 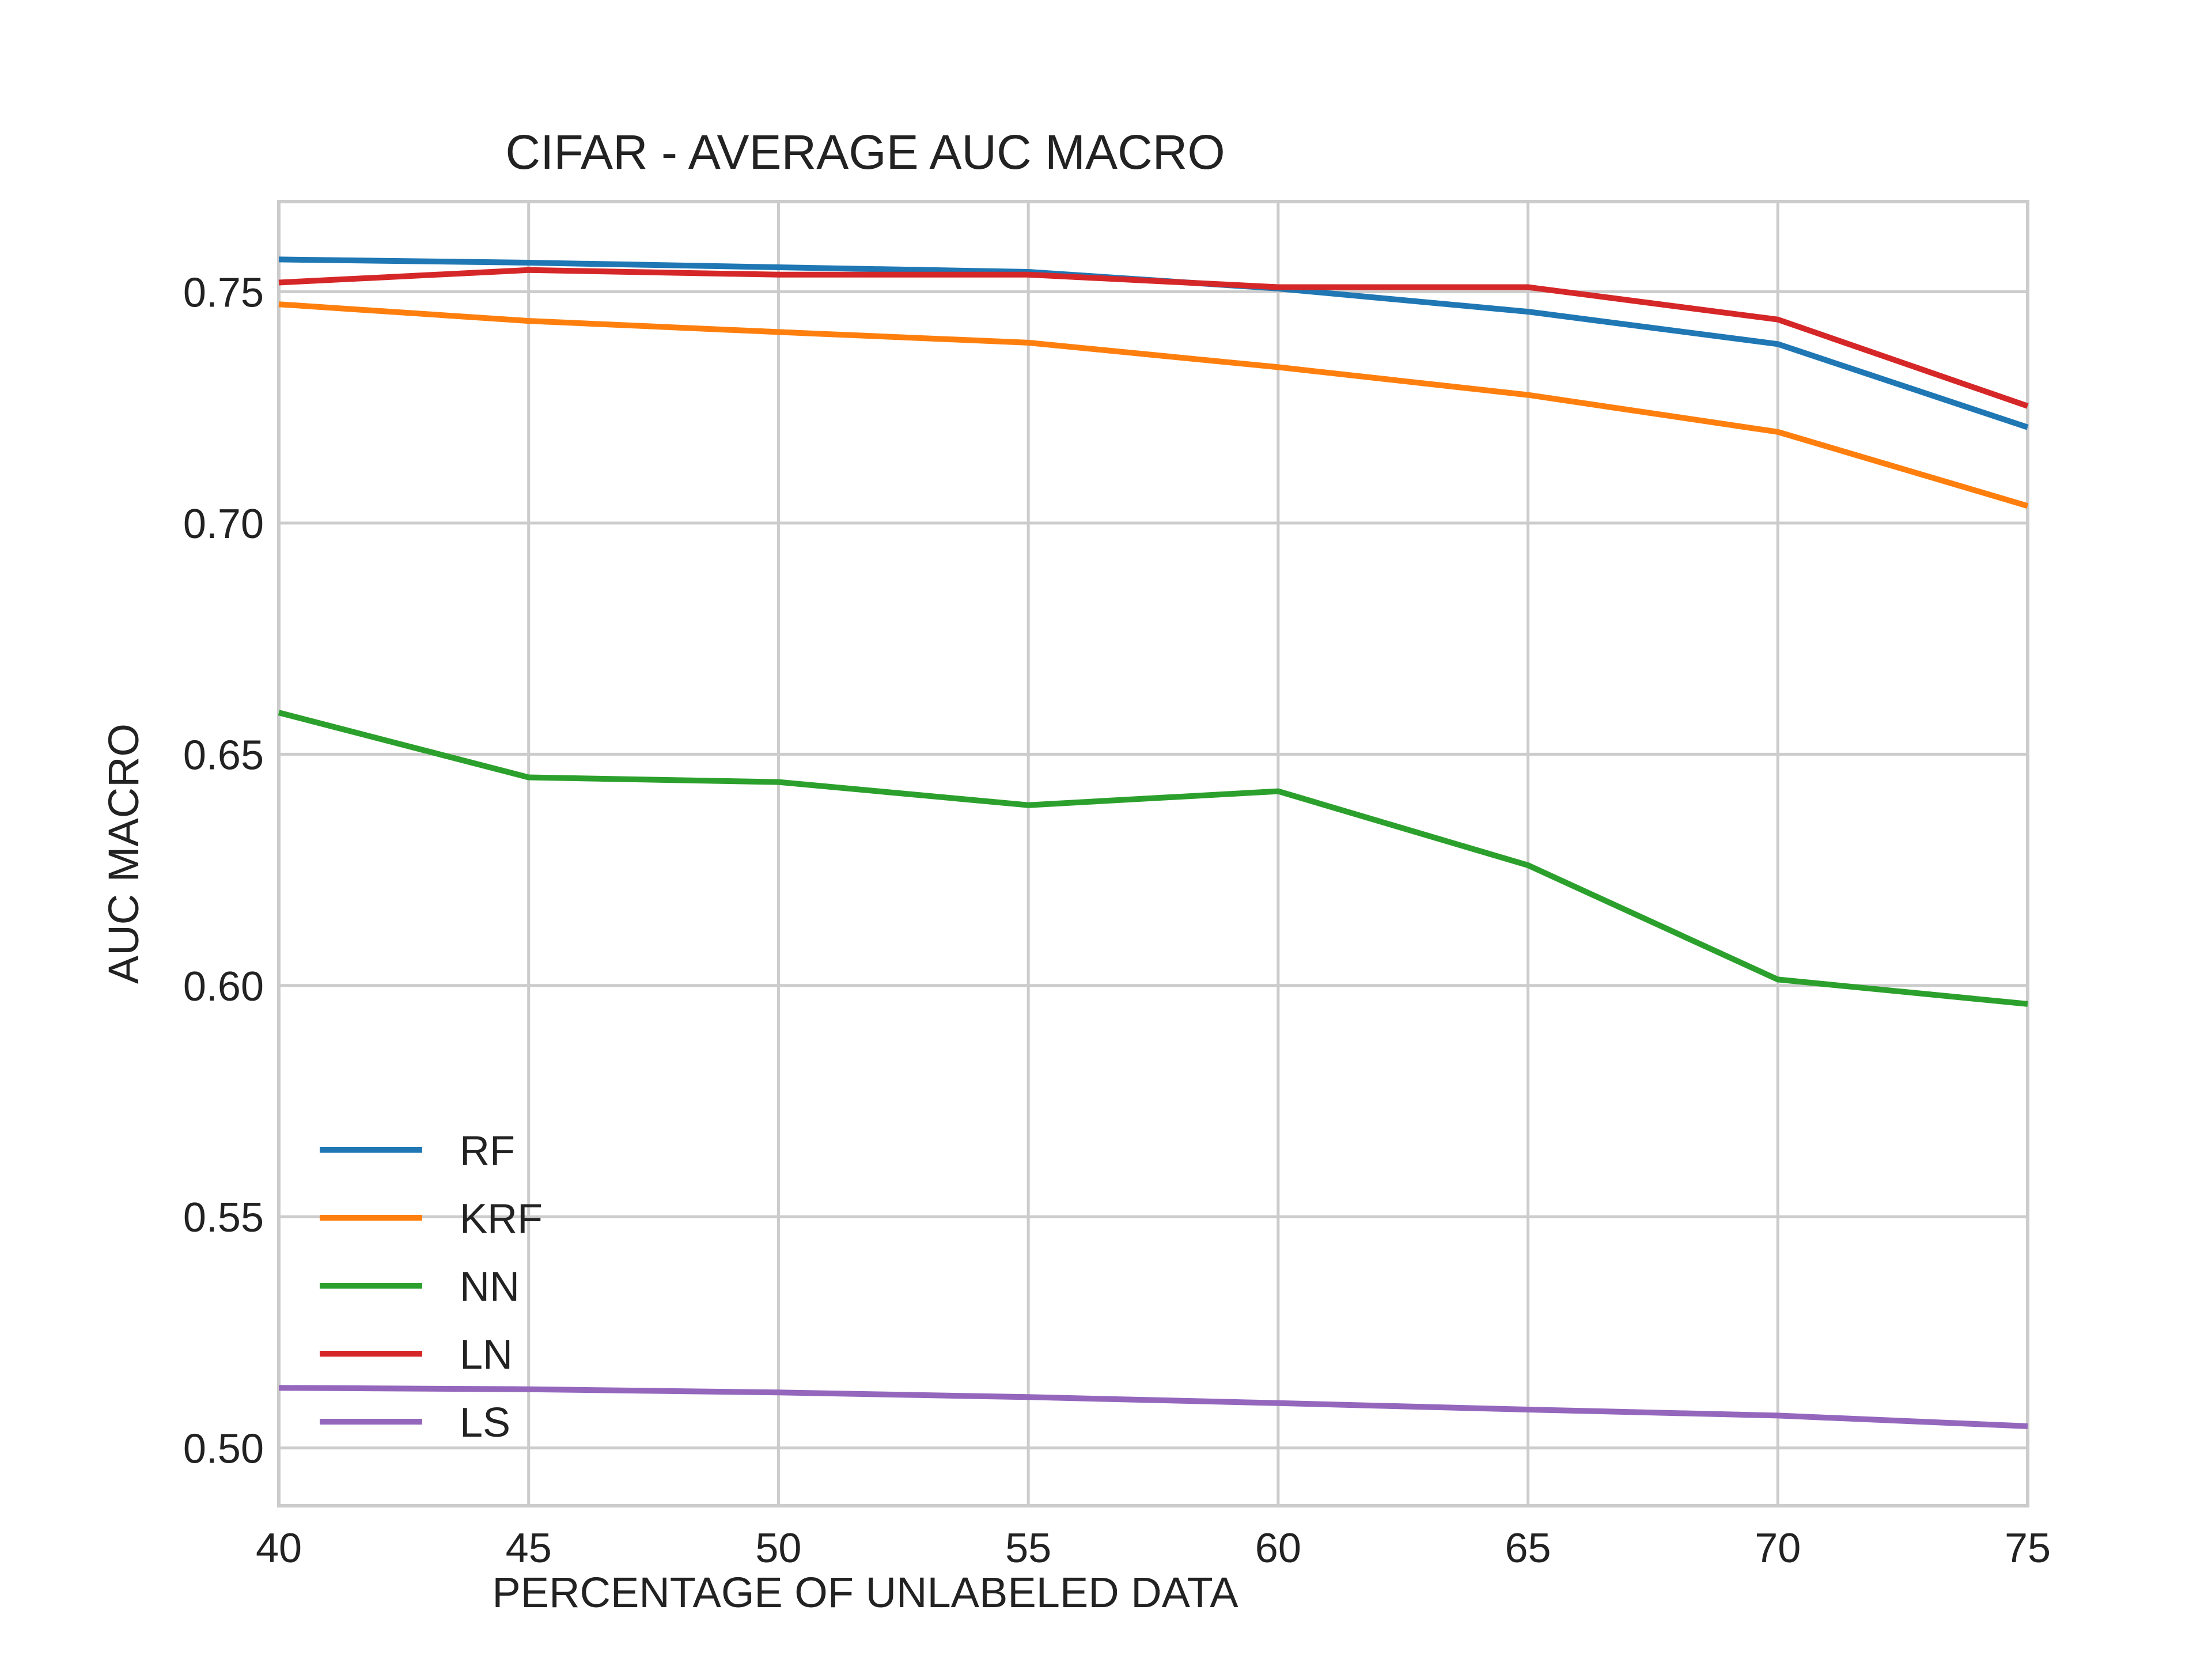 What do you see at coordinates (1278, 1548) in the screenshot?
I see `x-tick-label: 60` at bounding box center [1278, 1548].